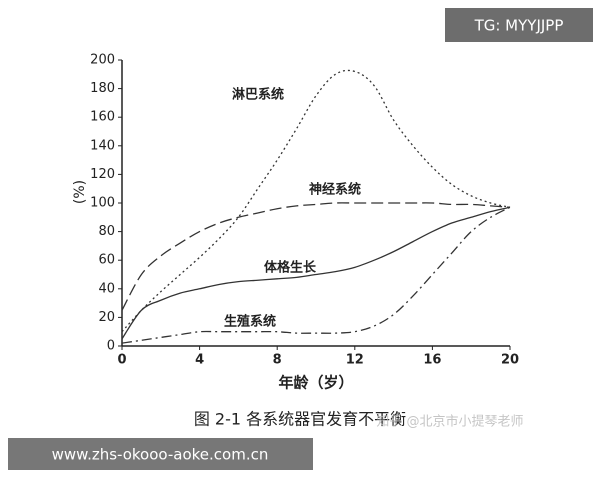  What do you see at coordinates (335, 190) in the screenshot?
I see `series-label: 神经系统` at bounding box center [335, 190].